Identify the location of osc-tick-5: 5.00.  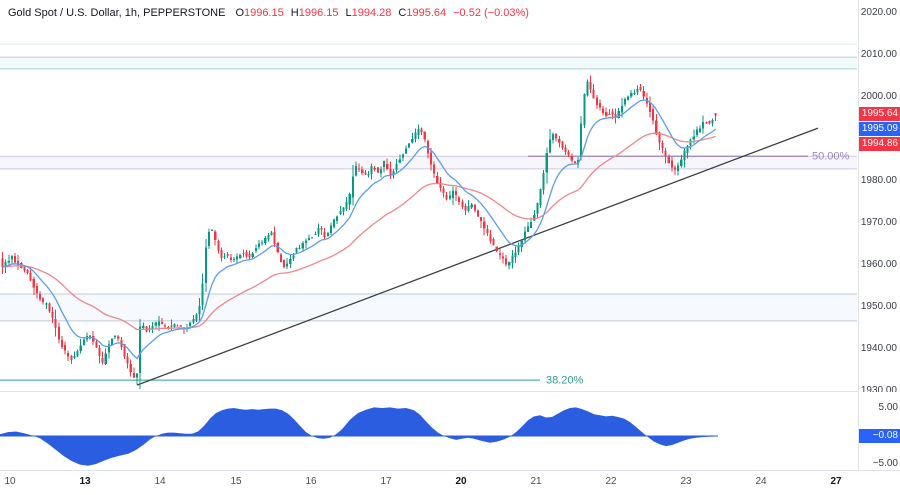
(888, 407).